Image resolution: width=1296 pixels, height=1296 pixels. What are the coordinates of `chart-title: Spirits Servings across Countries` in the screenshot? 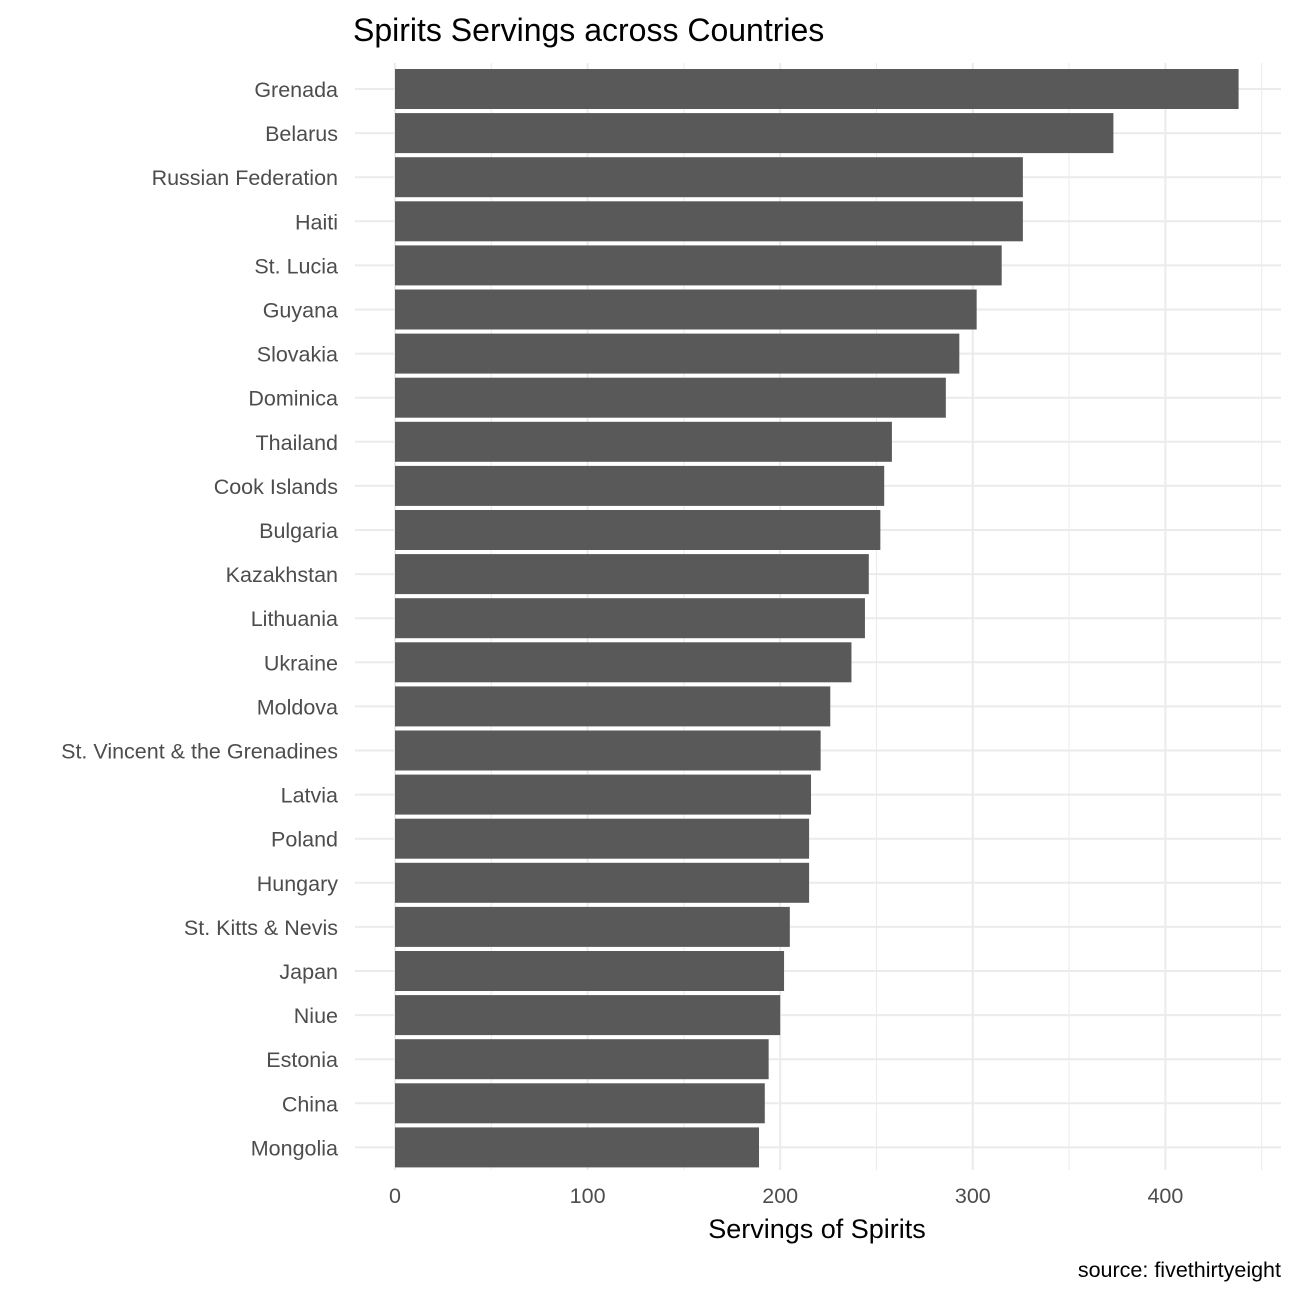 It's located at (588, 30).